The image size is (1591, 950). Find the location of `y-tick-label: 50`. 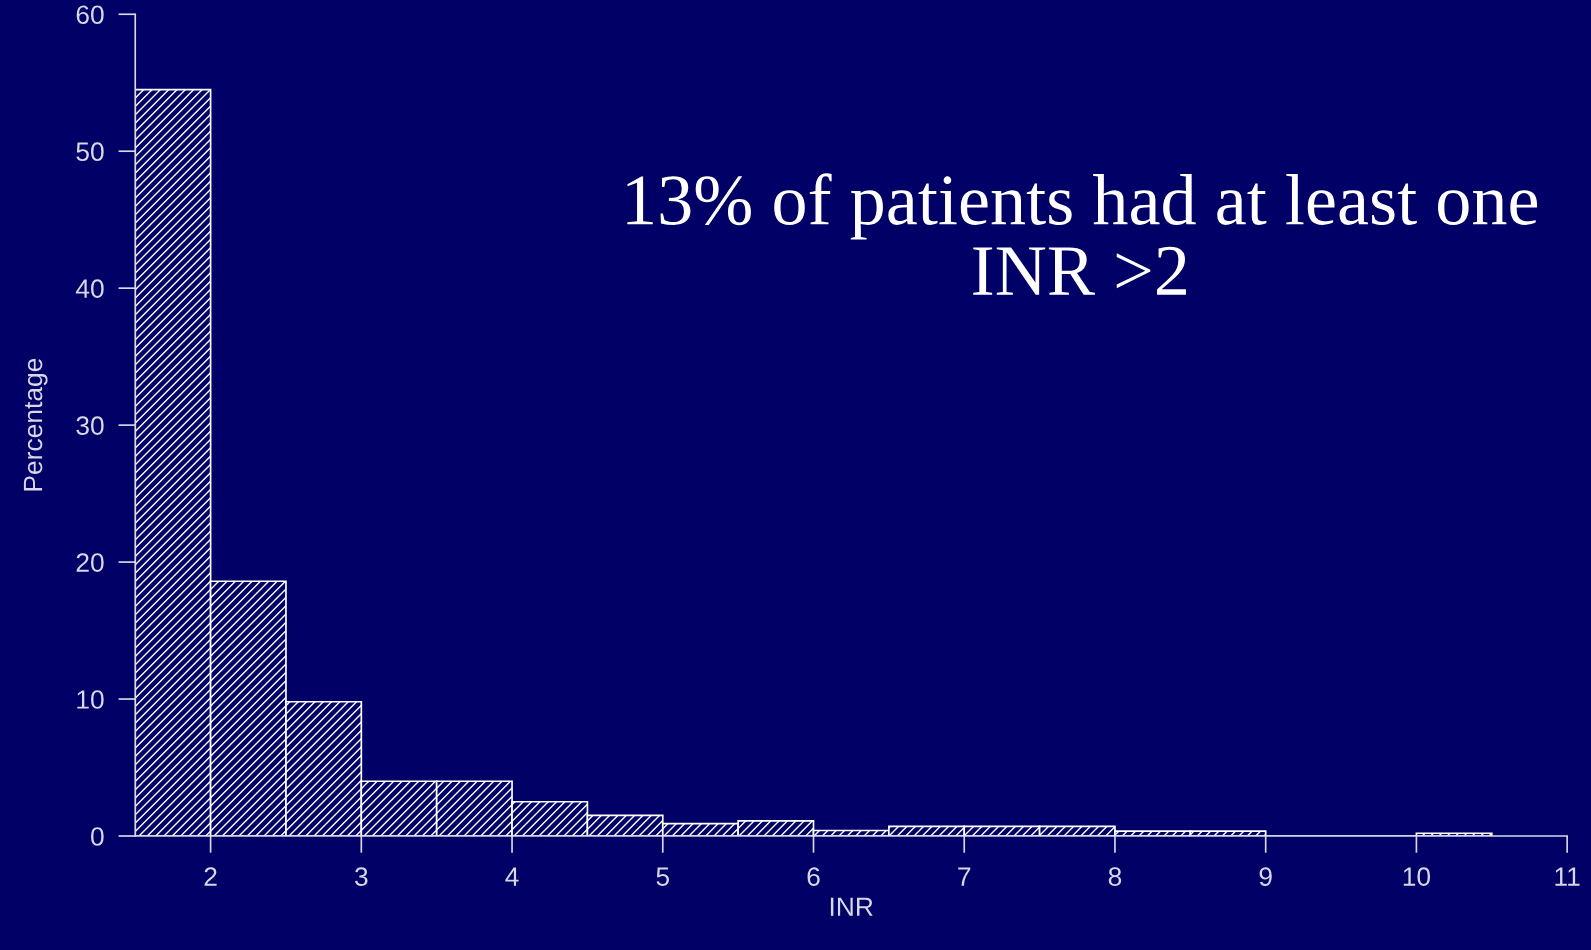

y-tick-label: 50 is located at coordinates (90, 152).